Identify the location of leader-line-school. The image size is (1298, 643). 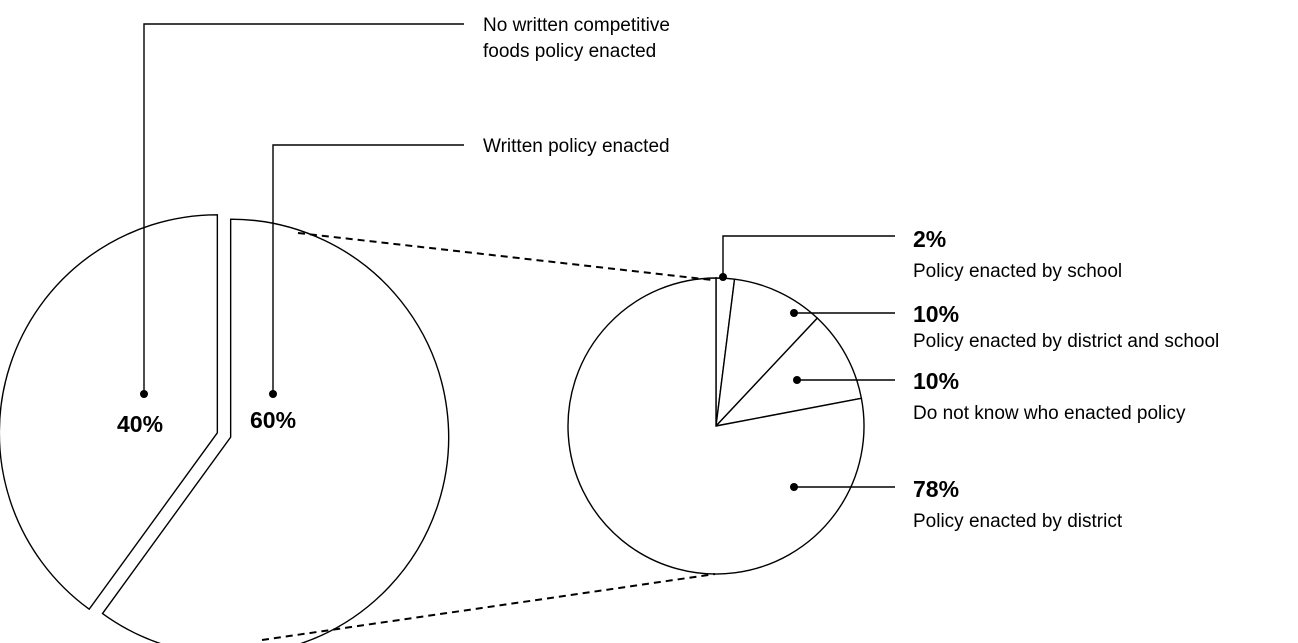
(808, 256).